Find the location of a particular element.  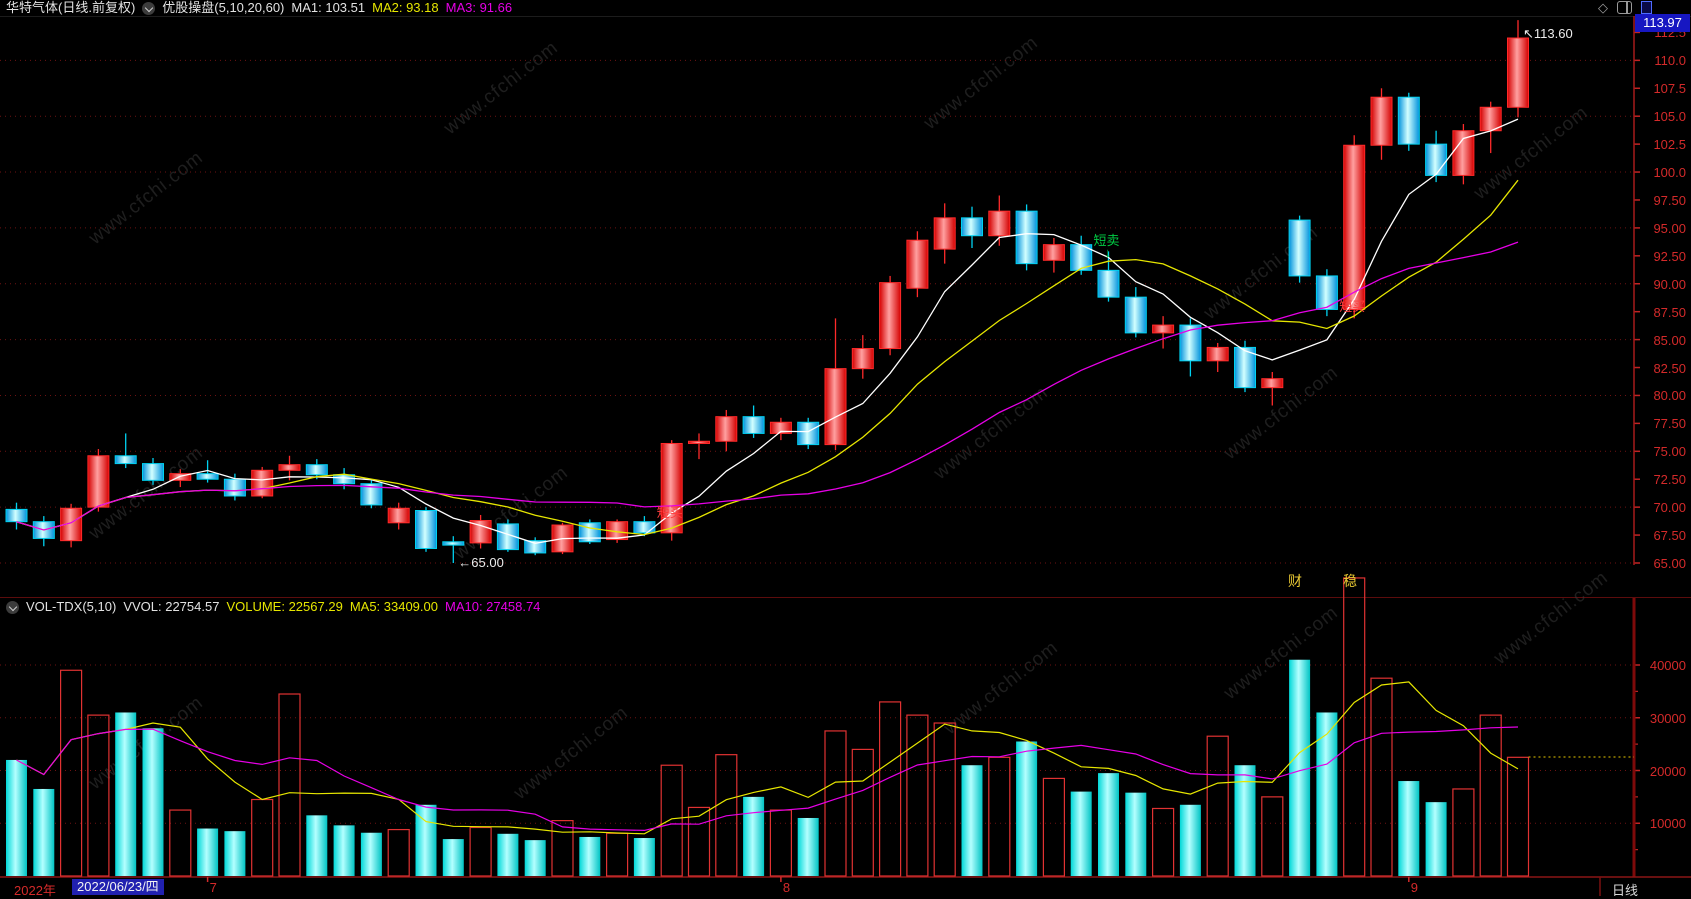

symbol-title: 华特气体(日线.前复权) is located at coordinates (71, 7).